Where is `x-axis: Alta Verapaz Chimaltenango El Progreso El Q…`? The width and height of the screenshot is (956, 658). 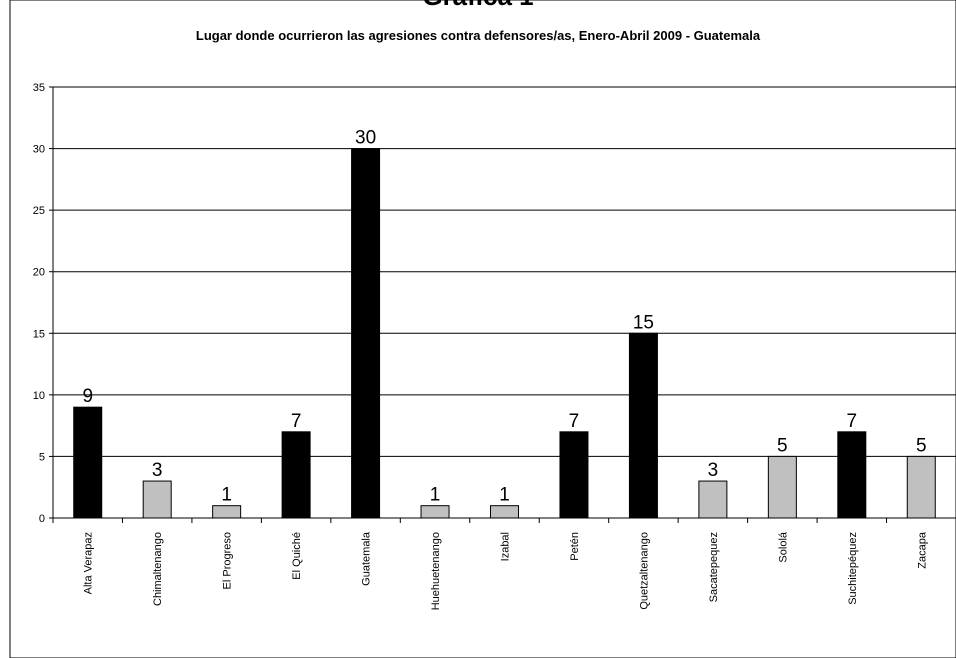
x-axis: Alta Verapaz Chimaltenango El Progreso El Q… is located at coordinates (504, 563).